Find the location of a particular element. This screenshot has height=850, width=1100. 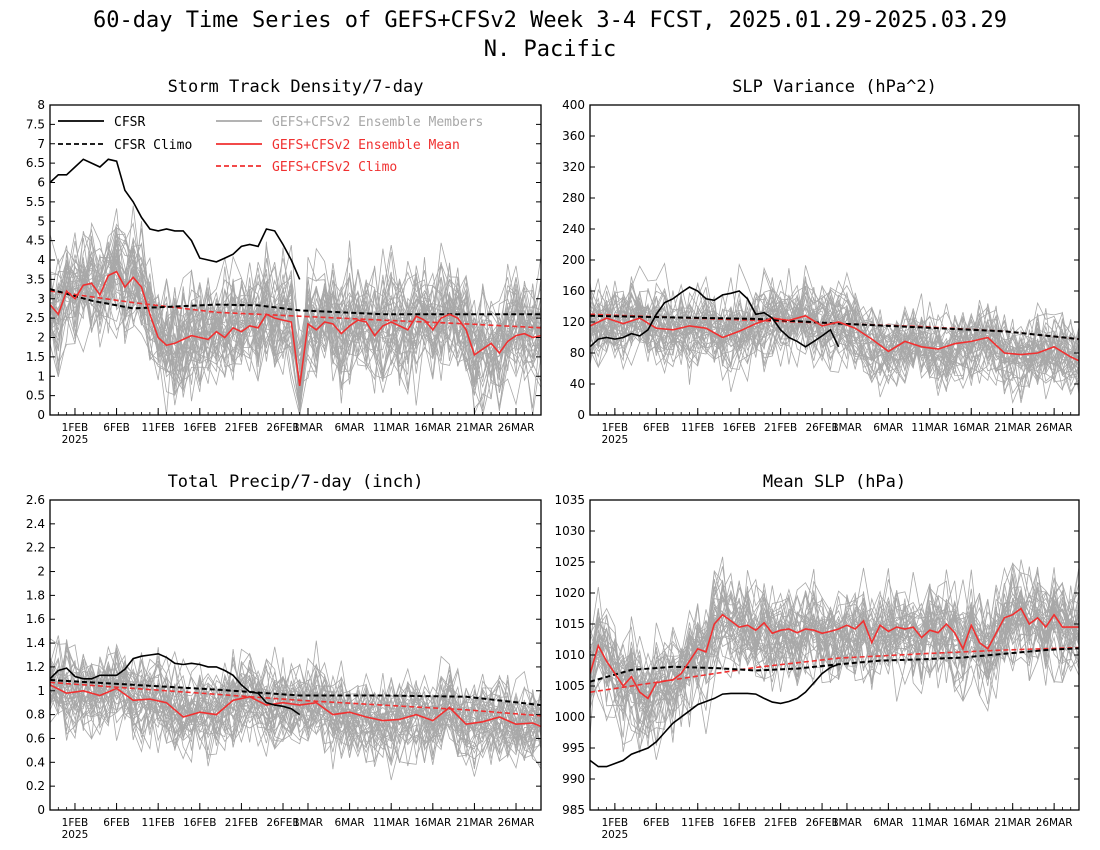

legend-label-cfsr: CFSR is located at coordinates (129, 122).